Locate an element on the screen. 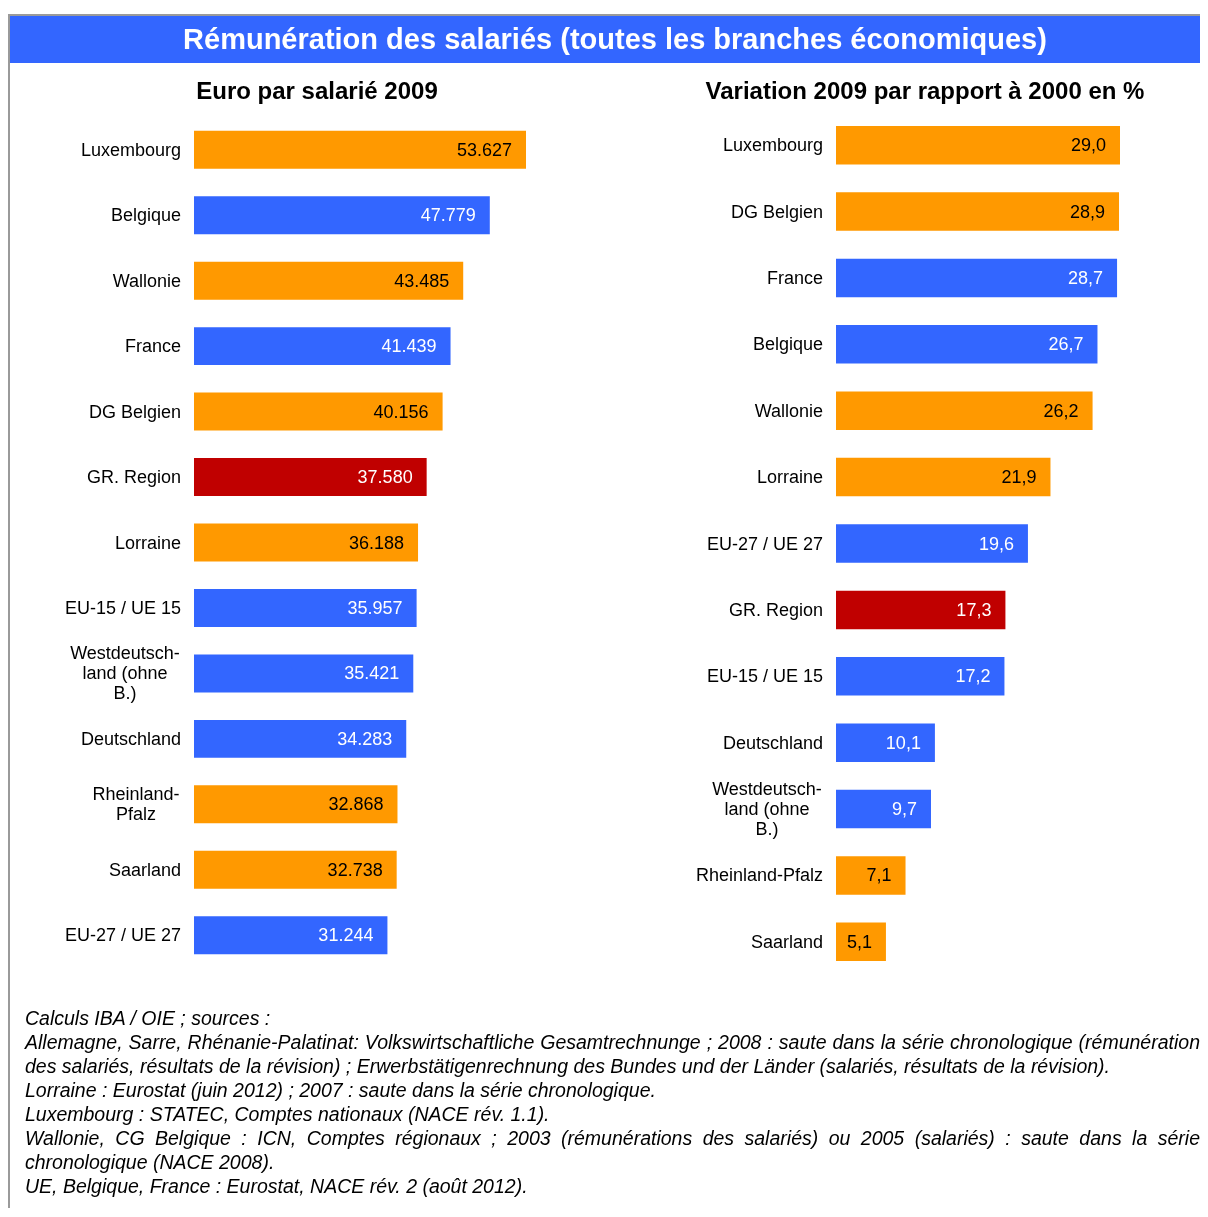  y-tick-label: Rheinland- Pfalz is located at coordinates (136, 804).